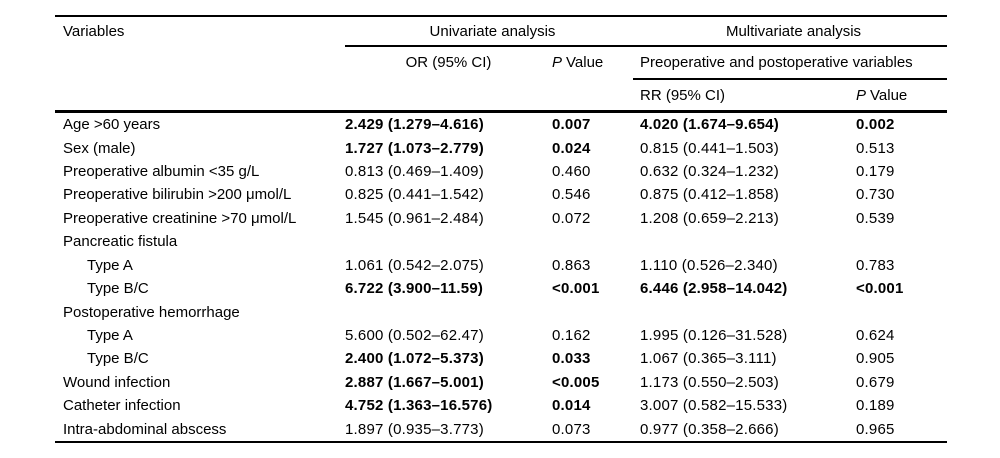 This screenshot has width=1000, height=458. What do you see at coordinates (882, 95) in the screenshot?
I see `column-header-p-value-multivariate: P Value` at bounding box center [882, 95].